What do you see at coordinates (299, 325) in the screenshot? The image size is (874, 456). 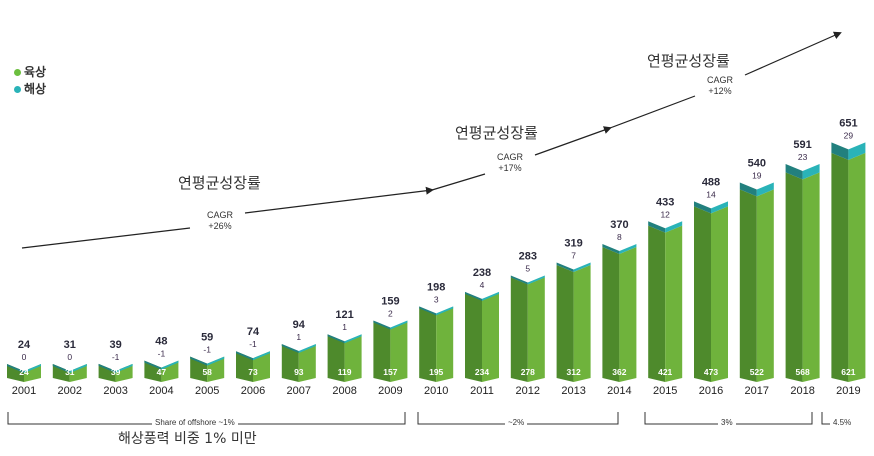 I see `total-value: 94` at bounding box center [299, 325].